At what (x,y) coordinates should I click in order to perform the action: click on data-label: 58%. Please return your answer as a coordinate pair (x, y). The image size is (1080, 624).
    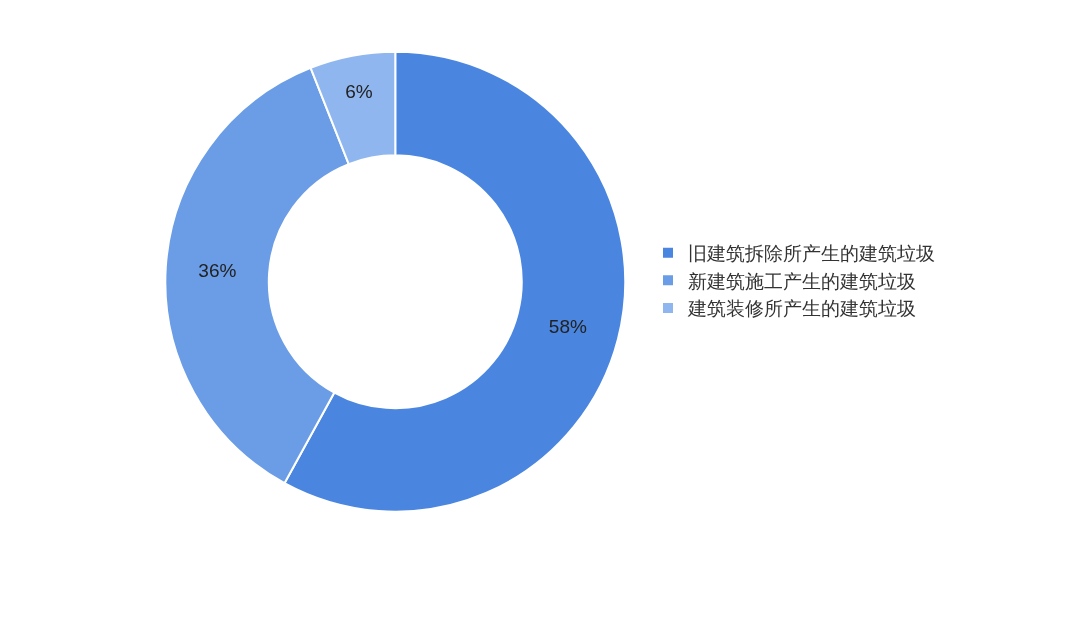
    Looking at the image, I should click on (567, 326).